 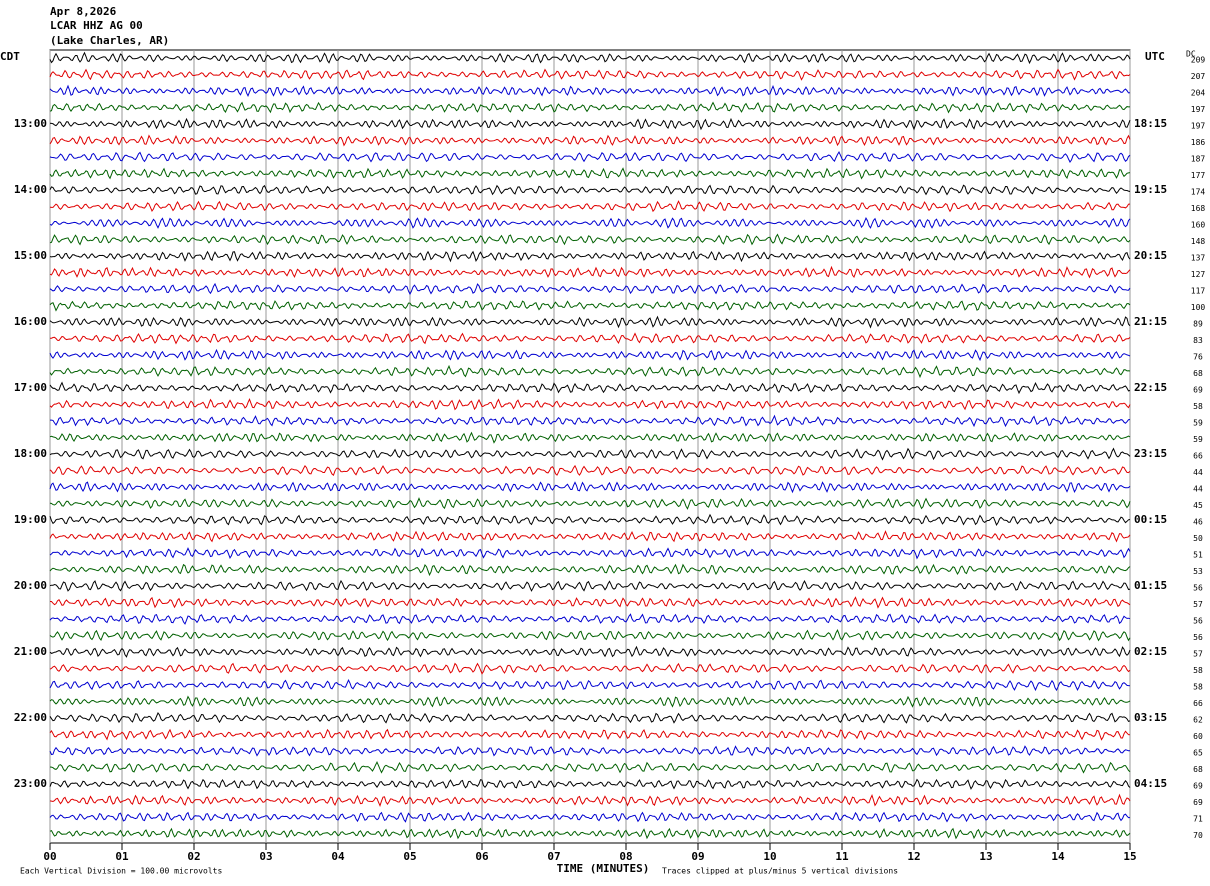 What do you see at coordinates (769, 856) in the screenshot?
I see `x-tick-label: 10` at bounding box center [769, 856].